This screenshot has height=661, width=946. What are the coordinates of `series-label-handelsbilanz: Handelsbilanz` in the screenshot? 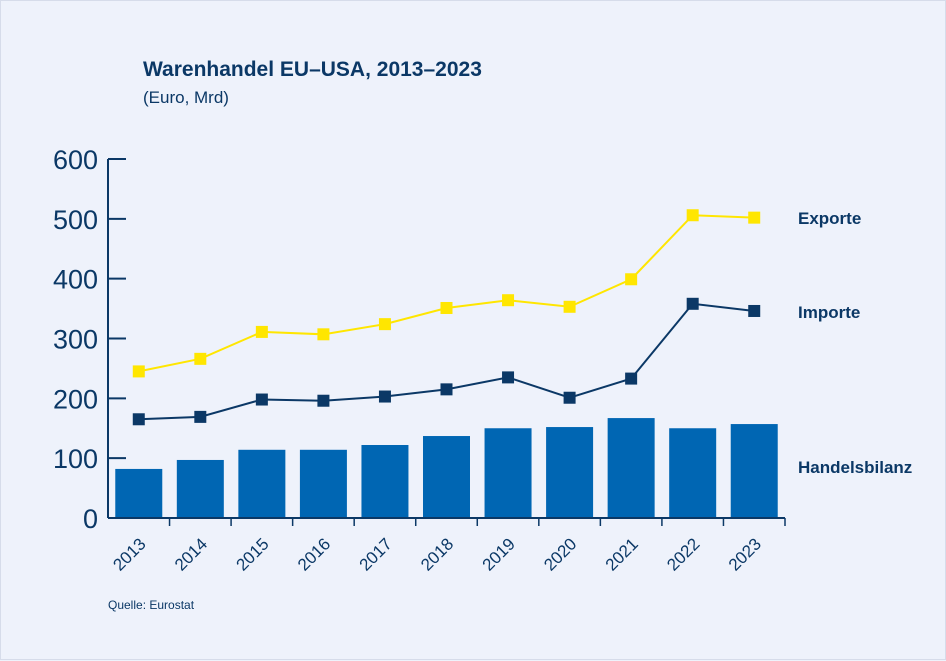 It's located at (855, 467).